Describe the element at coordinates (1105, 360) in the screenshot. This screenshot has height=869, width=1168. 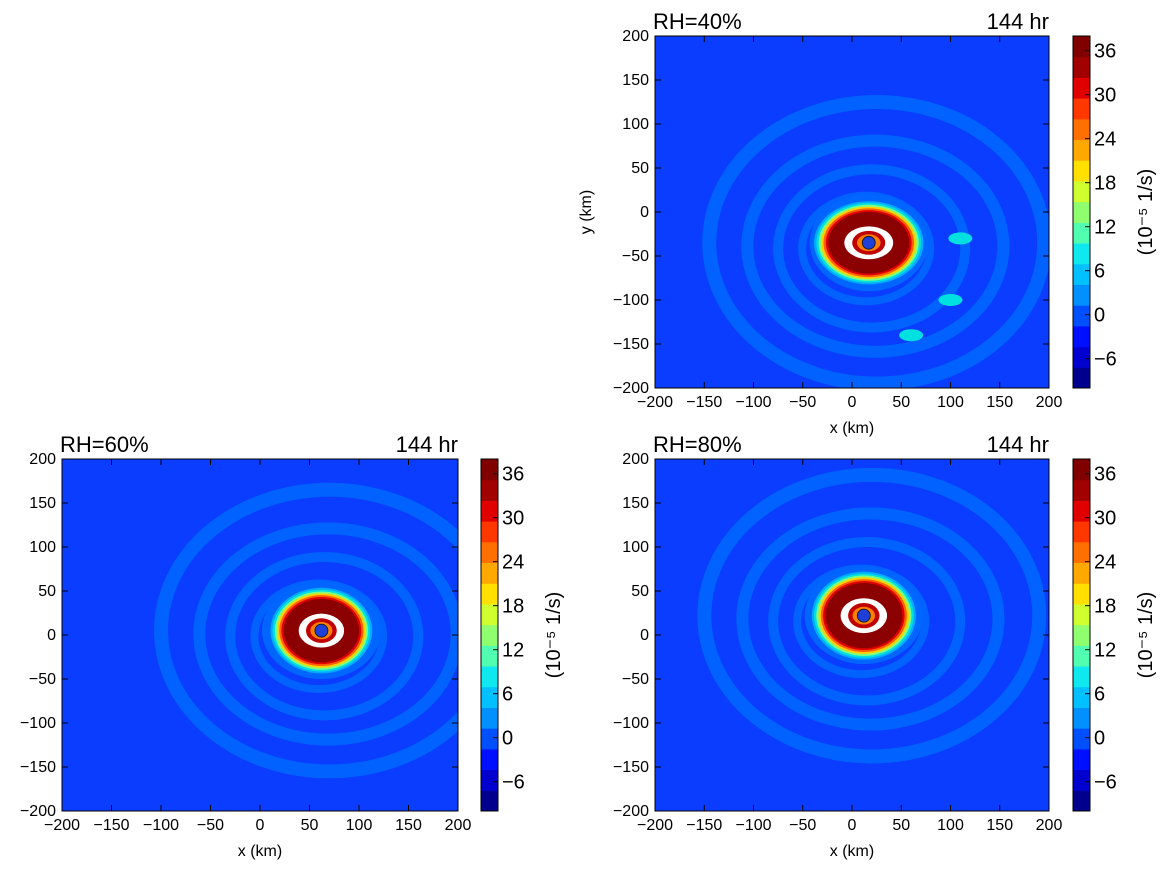
I see `colorbar-tick-label: −6` at that location.